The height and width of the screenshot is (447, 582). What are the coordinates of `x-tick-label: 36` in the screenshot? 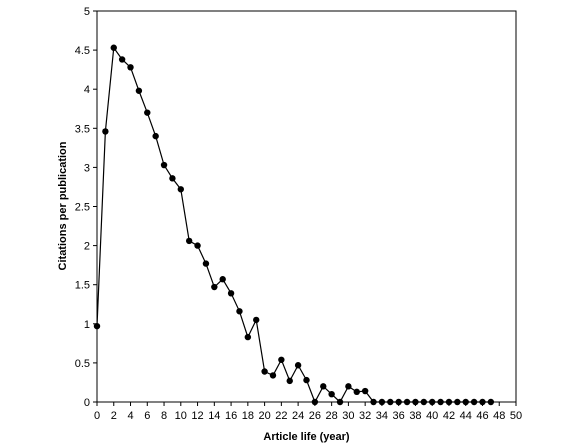 It's located at (399, 416).